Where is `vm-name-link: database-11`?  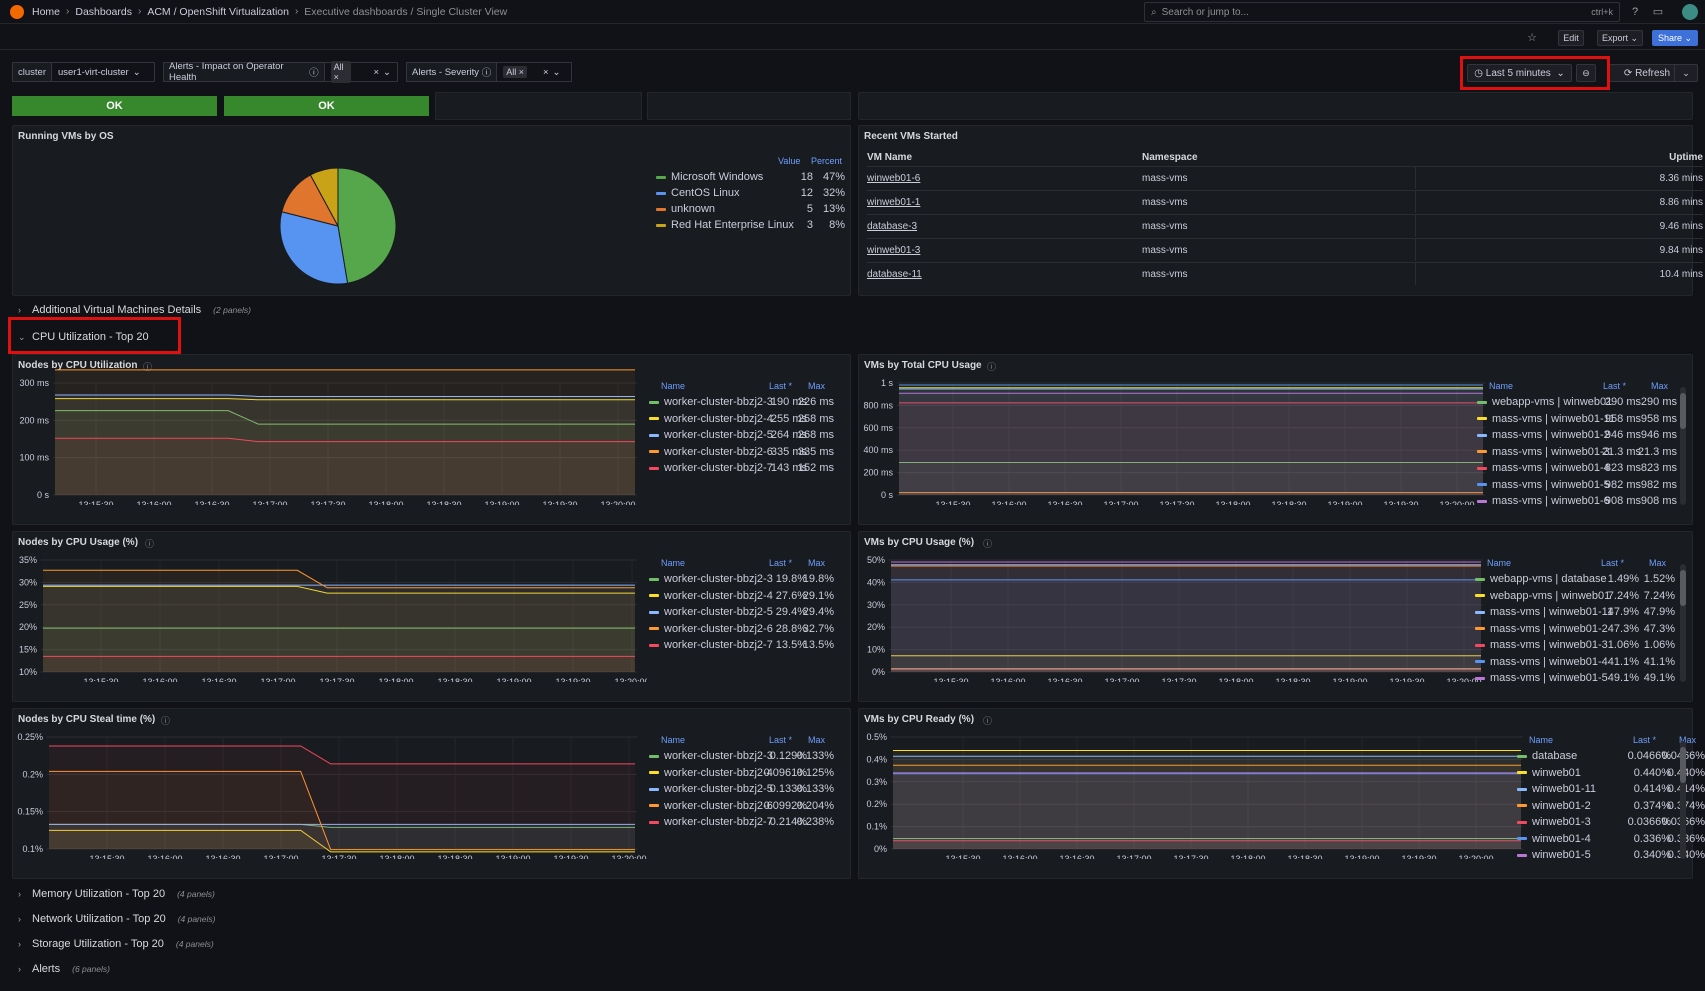
vm-name-link: database-11 is located at coordinates (894, 274).